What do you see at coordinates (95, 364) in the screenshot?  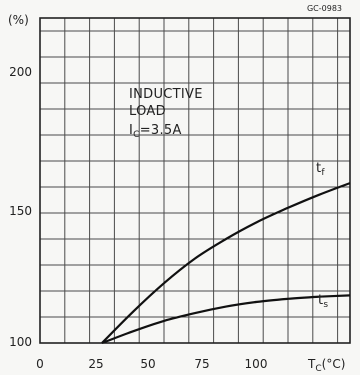 I see `x-tick-label: 25` at bounding box center [95, 364].